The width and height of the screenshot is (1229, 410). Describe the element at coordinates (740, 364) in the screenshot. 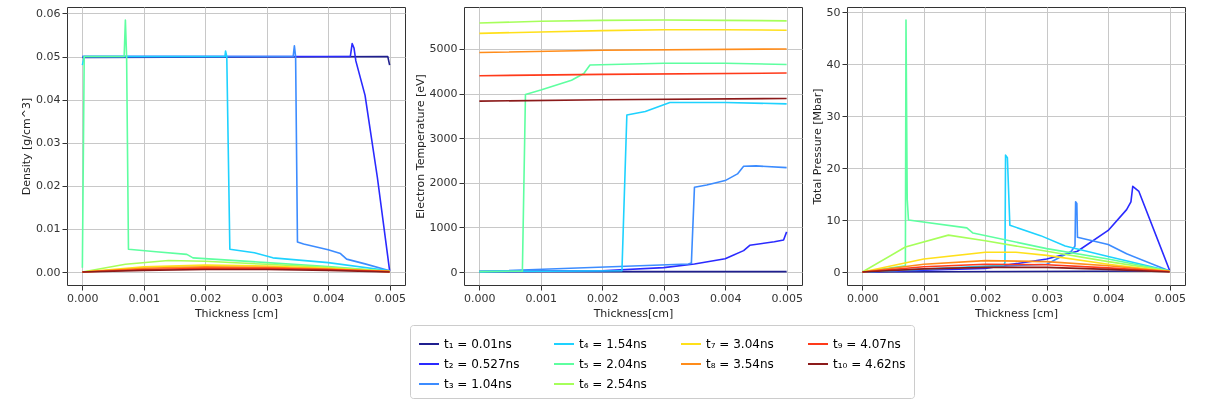

I see `legend-label: t₈ = 3.54ns` at that location.